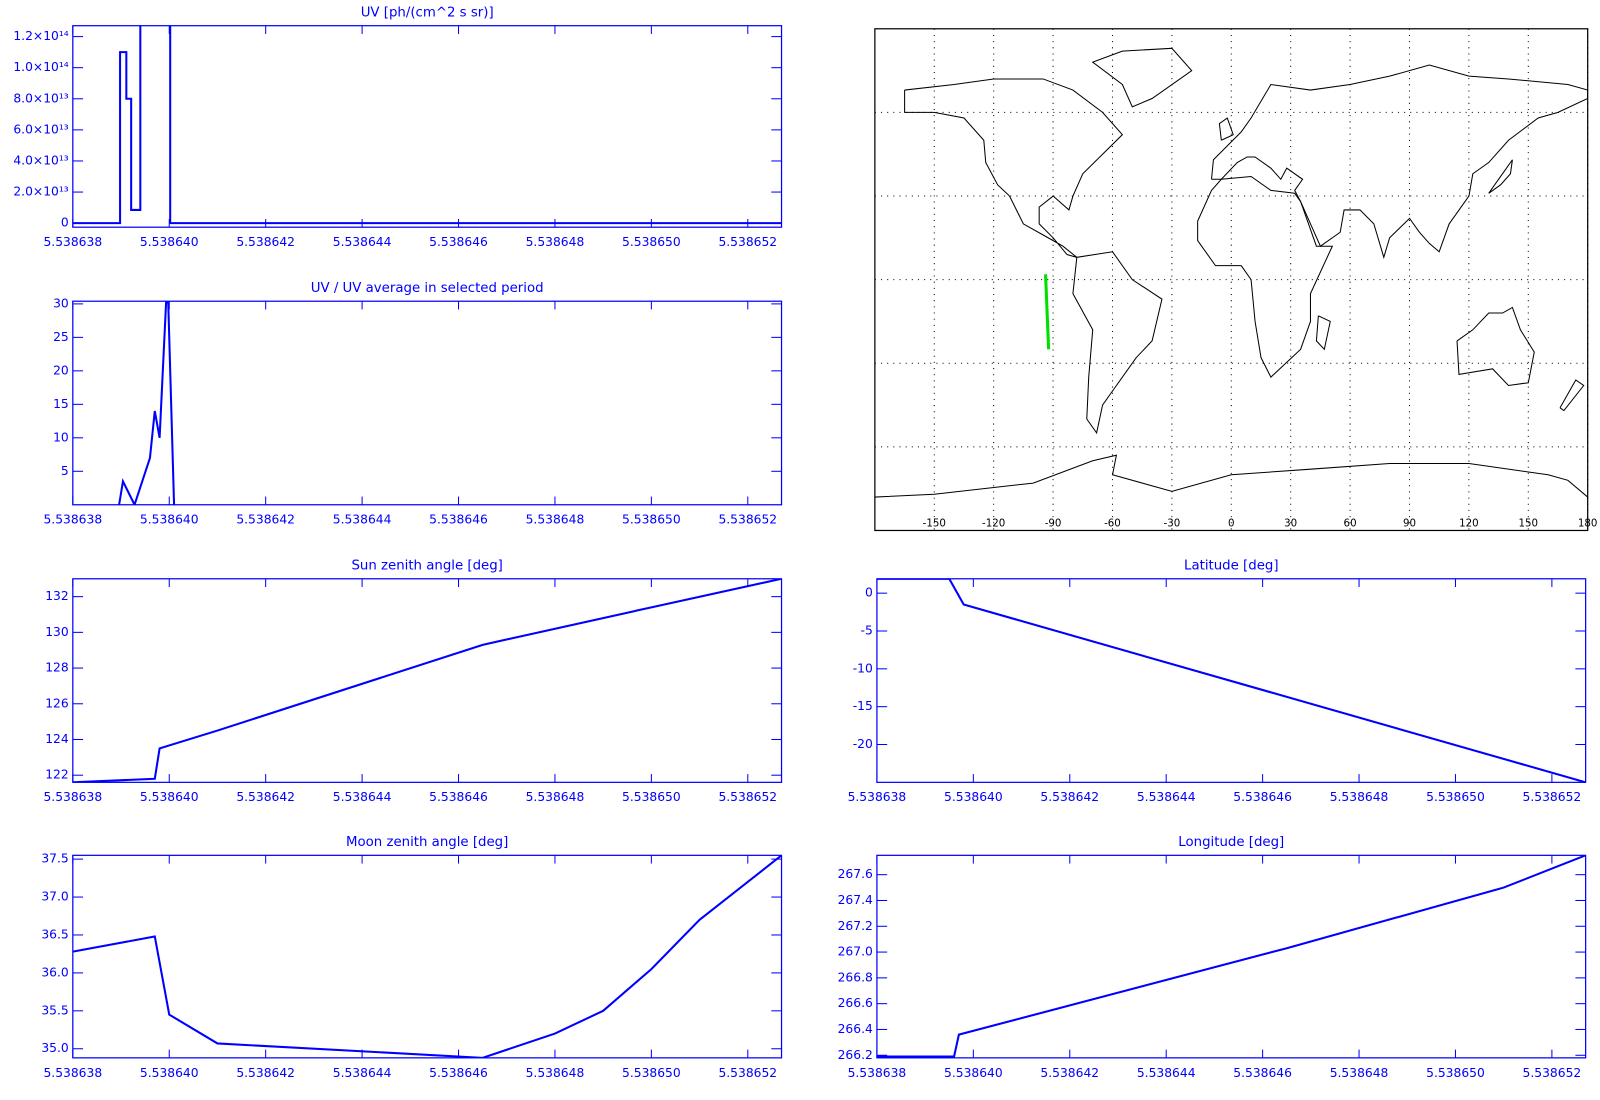  I want to click on x-tick-label: -30, so click(1172, 523).